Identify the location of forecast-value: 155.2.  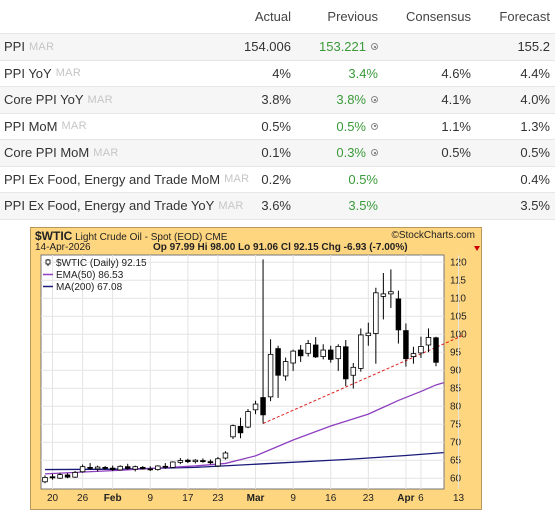
(533, 47).